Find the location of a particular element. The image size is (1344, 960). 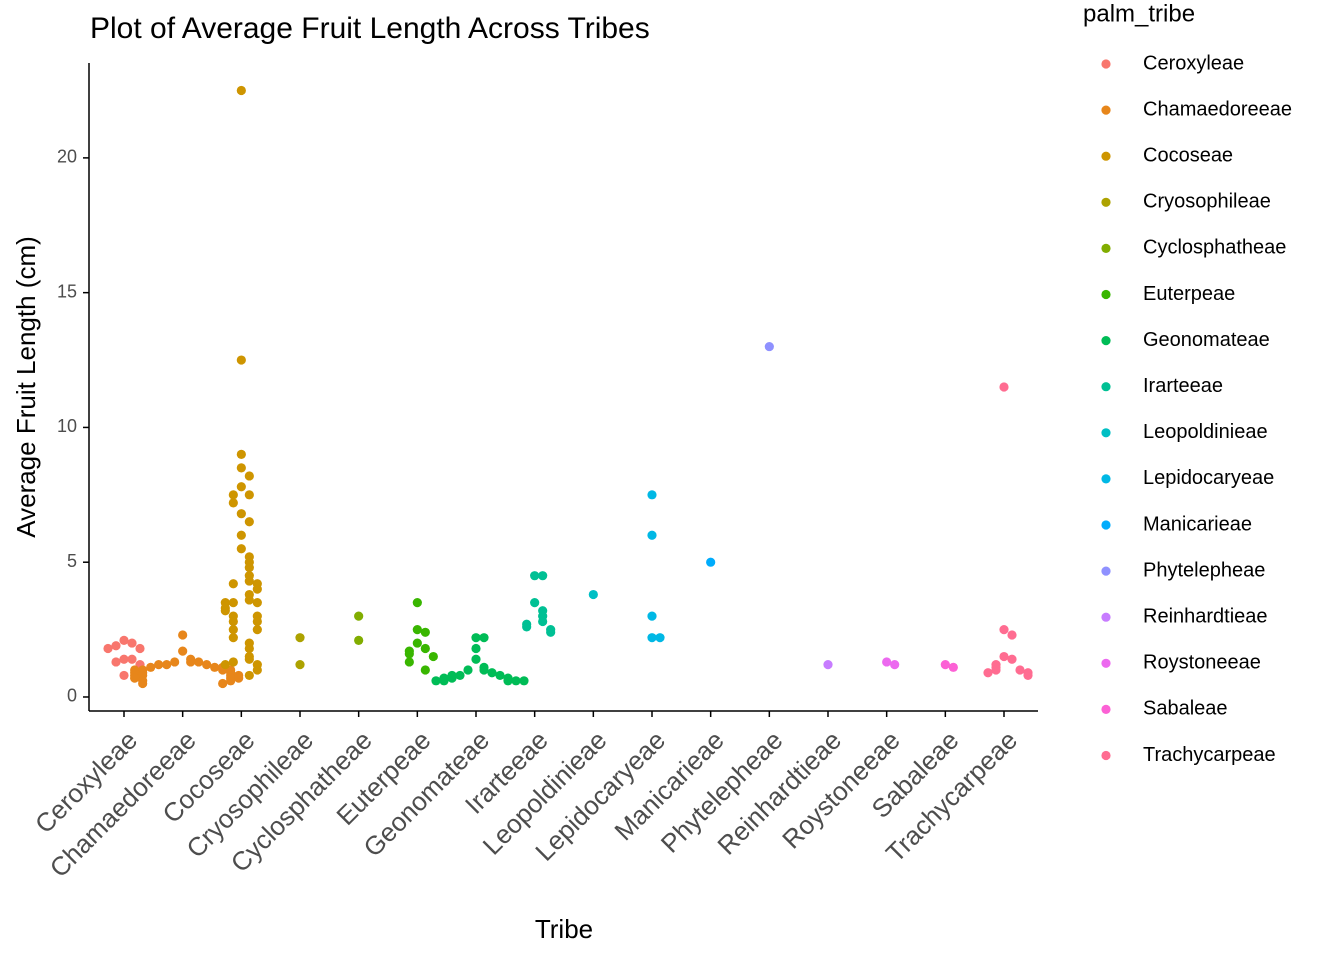

legend-label: Irarteeae is located at coordinates (1183, 386).